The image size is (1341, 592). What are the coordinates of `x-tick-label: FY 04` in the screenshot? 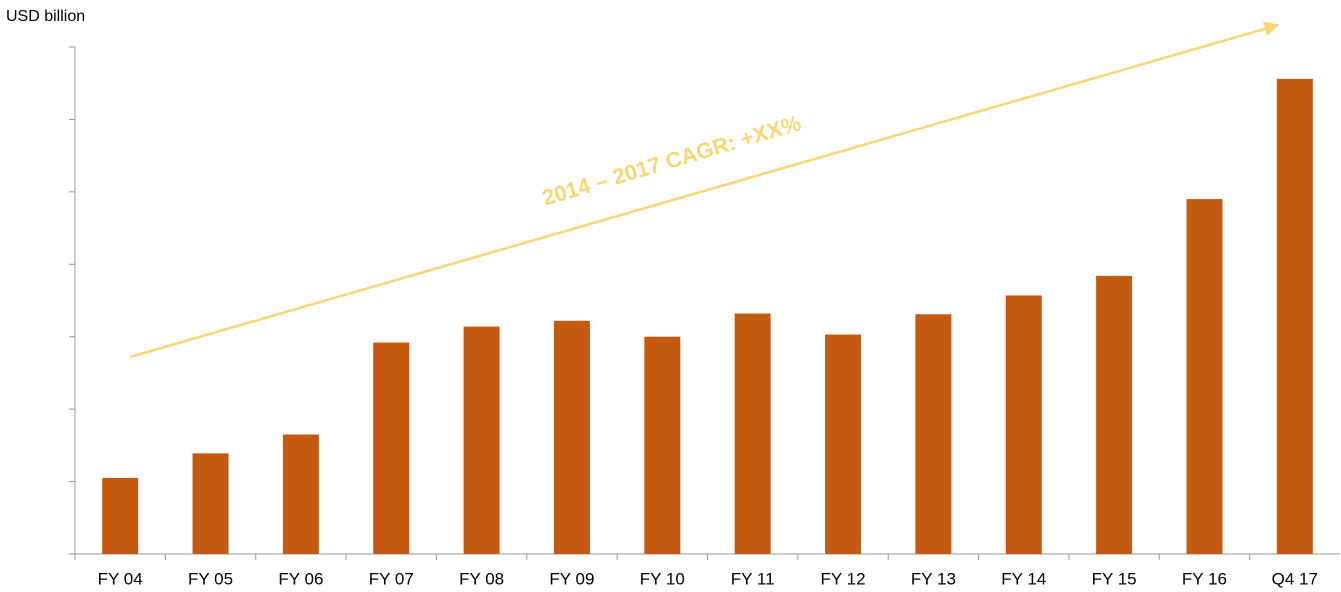 It's located at (120, 578).